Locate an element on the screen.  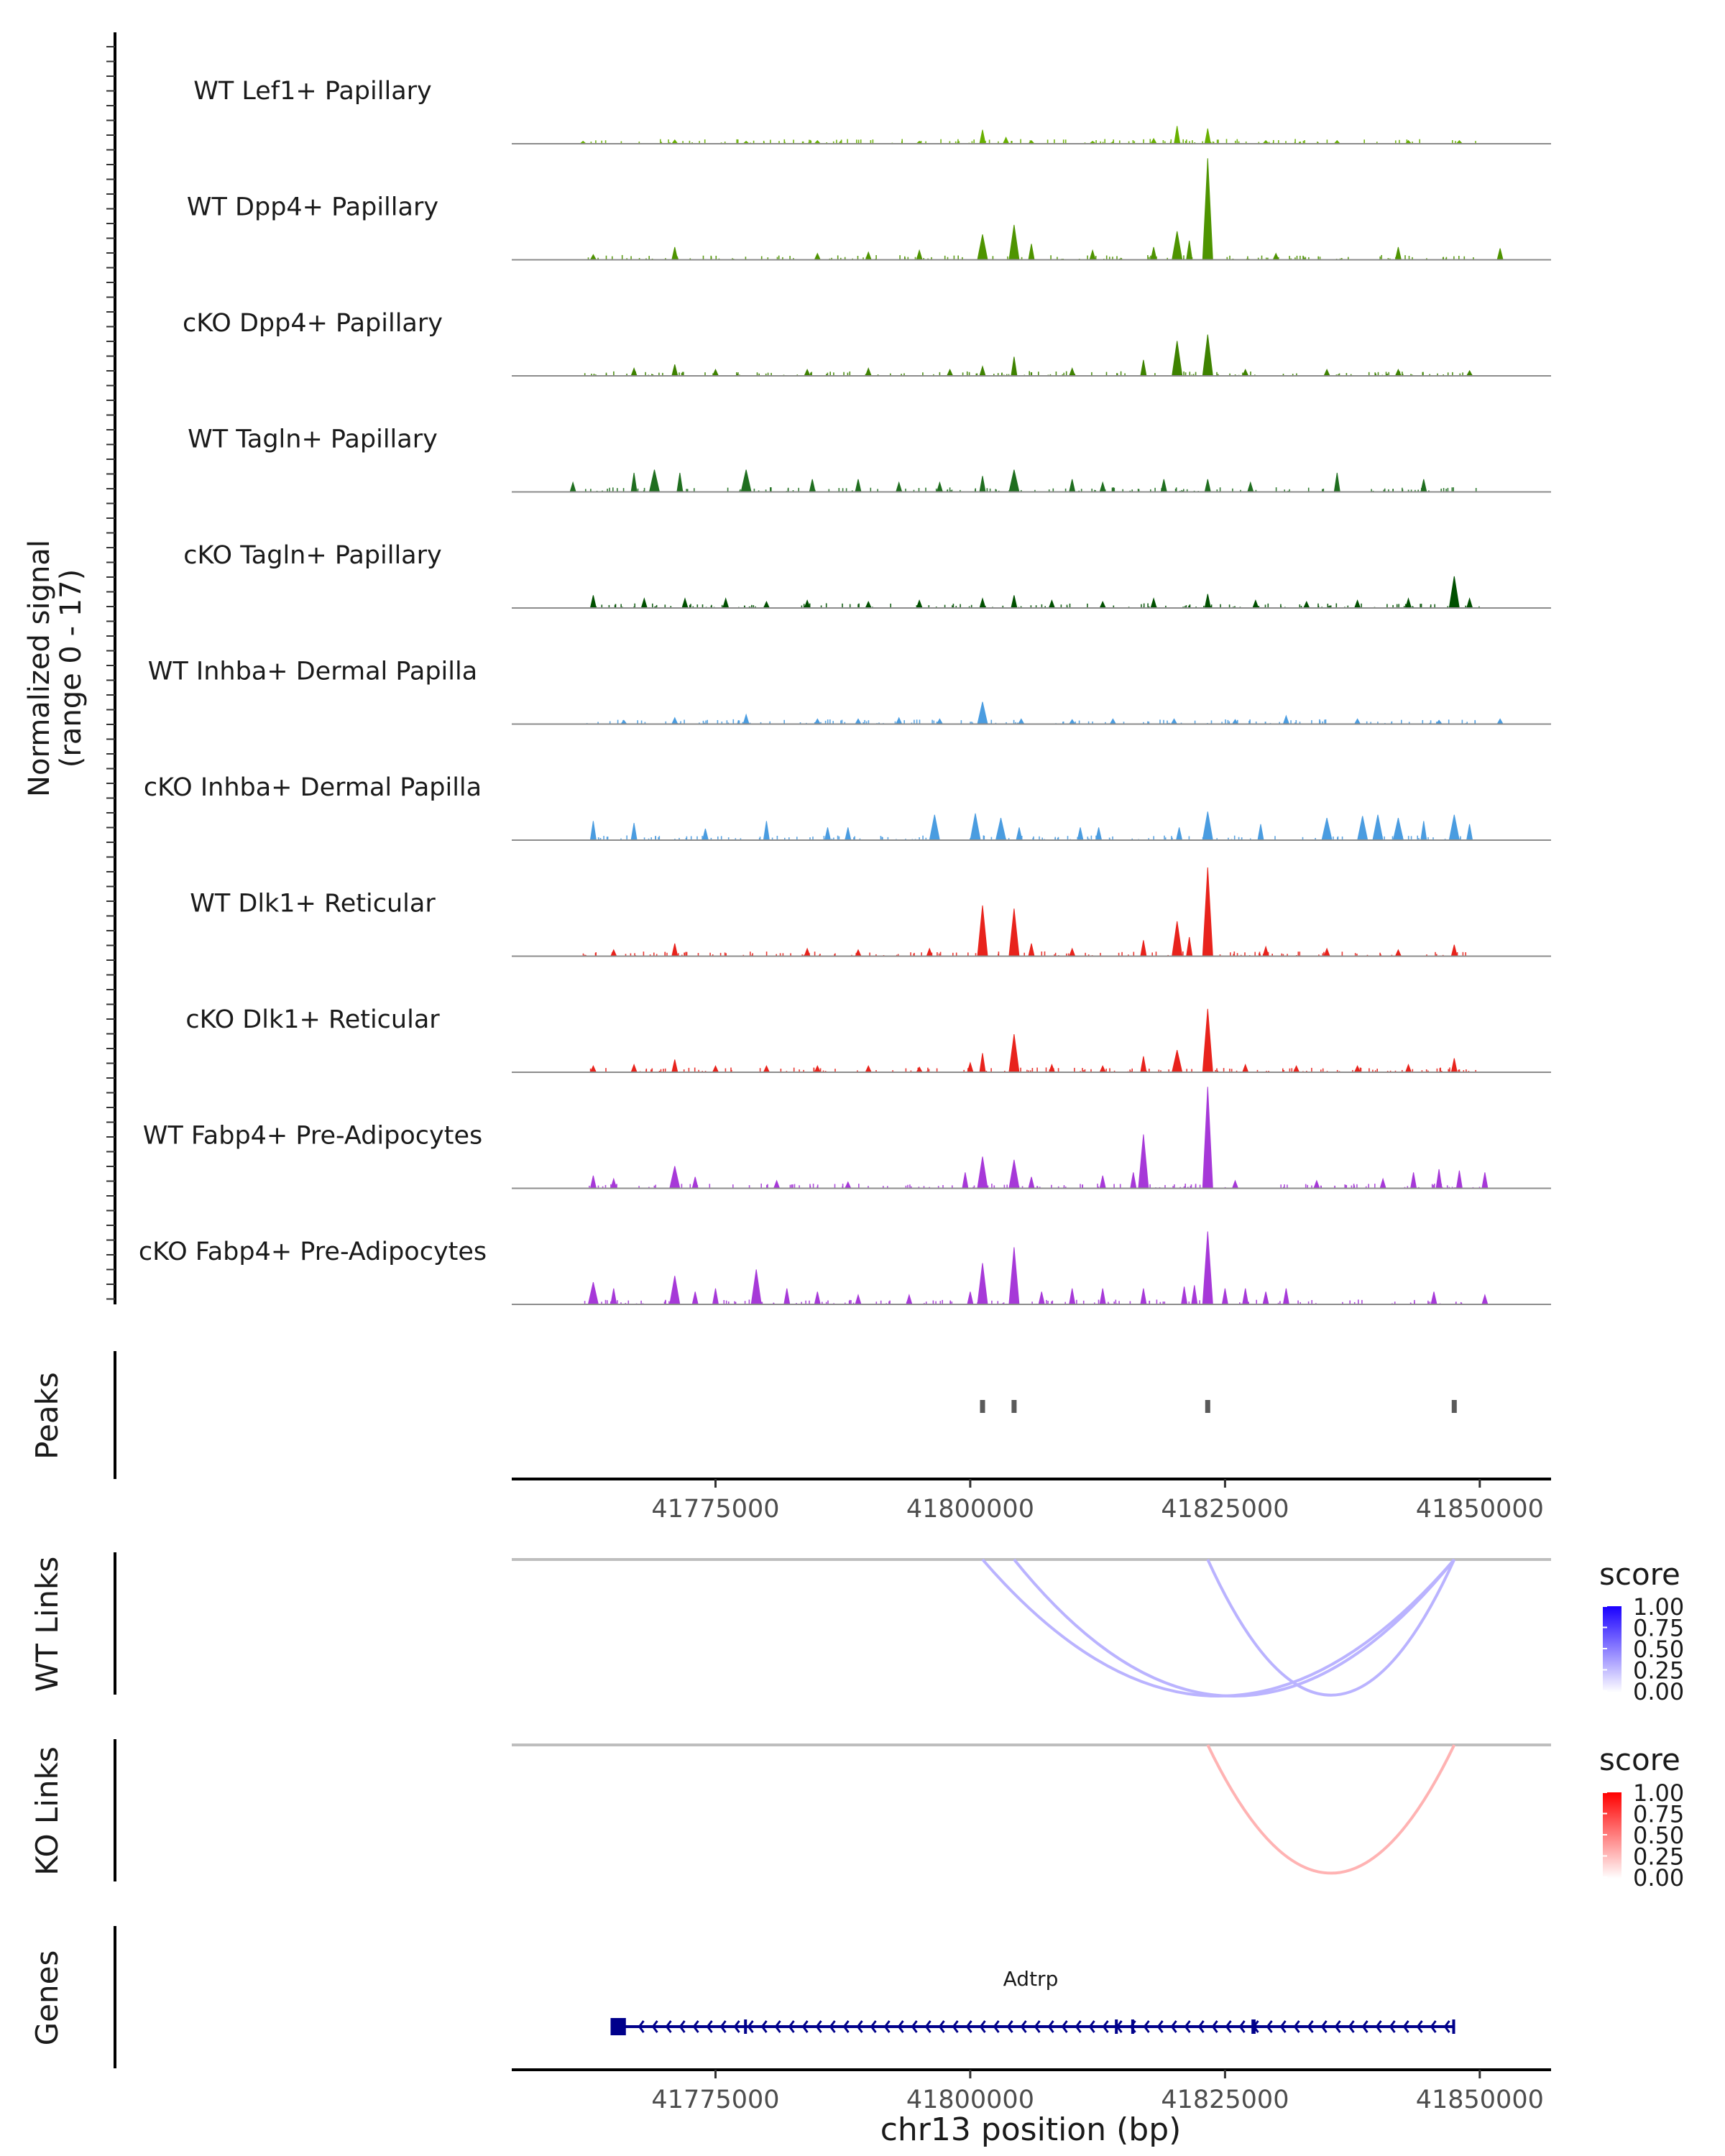
ko-legend-title: score is located at coordinates (1639, 1759).